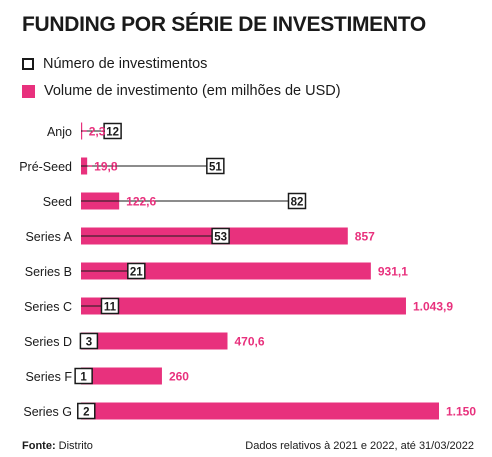 The width and height of the screenshot is (492, 457). I want to click on category-label-series-b: Series B, so click(48, 272).